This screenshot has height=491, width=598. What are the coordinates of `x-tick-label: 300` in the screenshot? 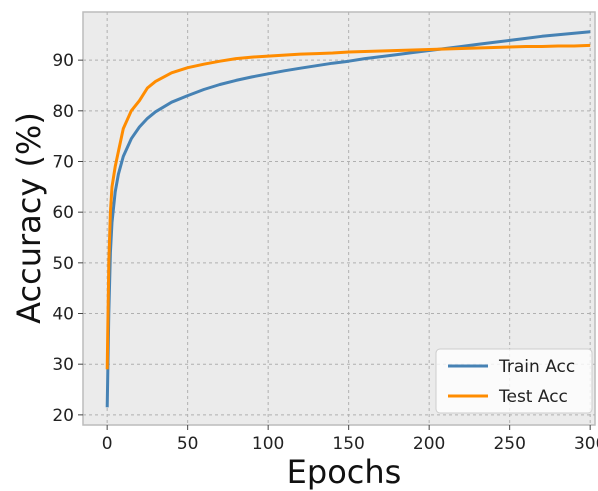 It's located at (586, 444).